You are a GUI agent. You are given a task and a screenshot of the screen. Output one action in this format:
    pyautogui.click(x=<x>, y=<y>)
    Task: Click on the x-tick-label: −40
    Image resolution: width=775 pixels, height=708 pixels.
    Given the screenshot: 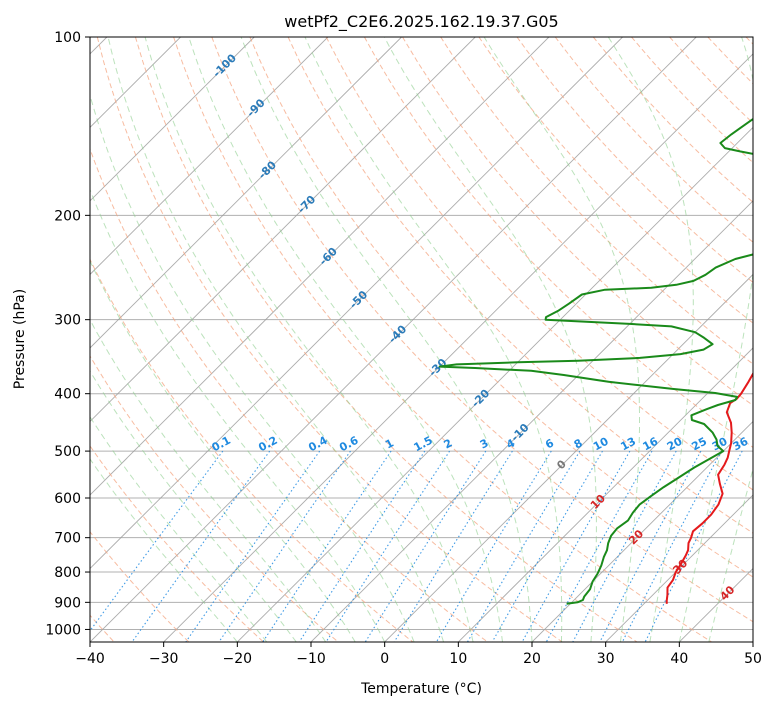 What is the action you would take?
    pyautogui.click(x=90, y=659)
    